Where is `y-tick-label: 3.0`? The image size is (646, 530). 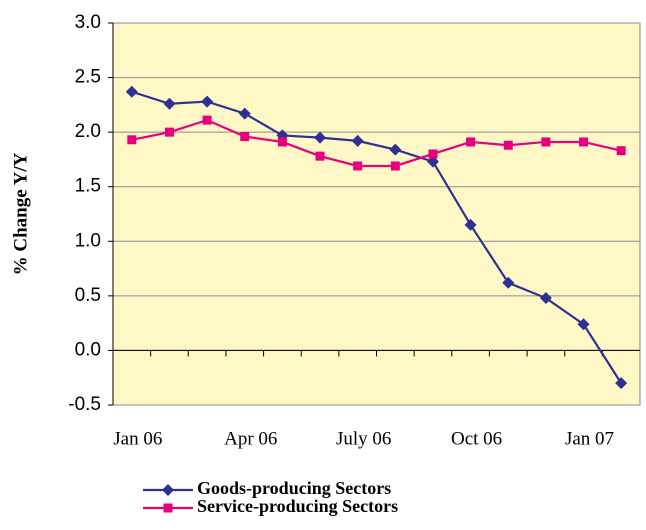
y-tick-label: 3.0 is located at coordinates (88, 22).